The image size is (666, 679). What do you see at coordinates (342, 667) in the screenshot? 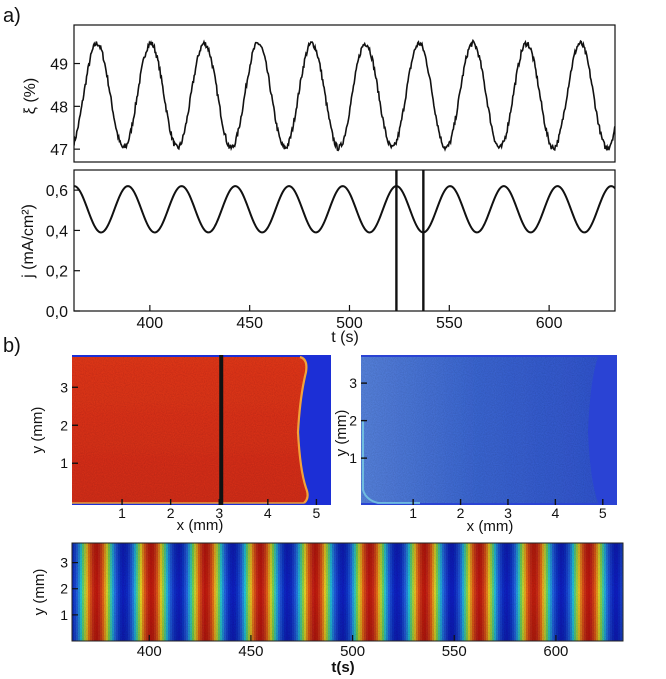
I see `kymograph-x-axis-label: t(s)` at bounding box center [342, 667].